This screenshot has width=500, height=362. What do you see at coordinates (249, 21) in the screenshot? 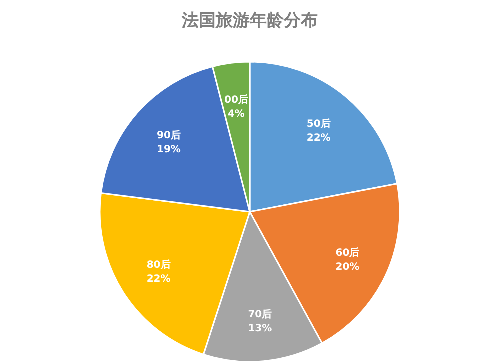
I see `chart-title: 法国旅游年龄分布` at bounding box center [249, 21].